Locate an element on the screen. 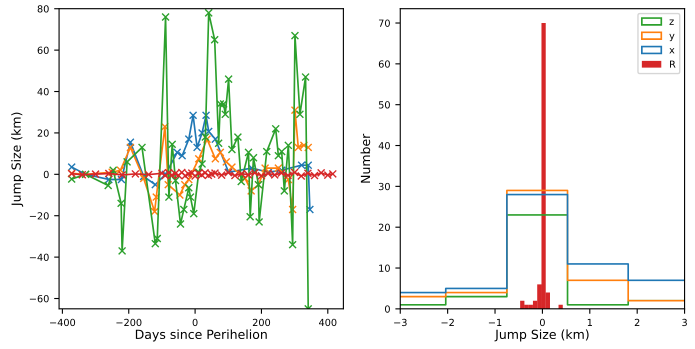 The width and height of the screenshot is (695, 349). y-tick-label: −20 is located at coordinates (39, 216).